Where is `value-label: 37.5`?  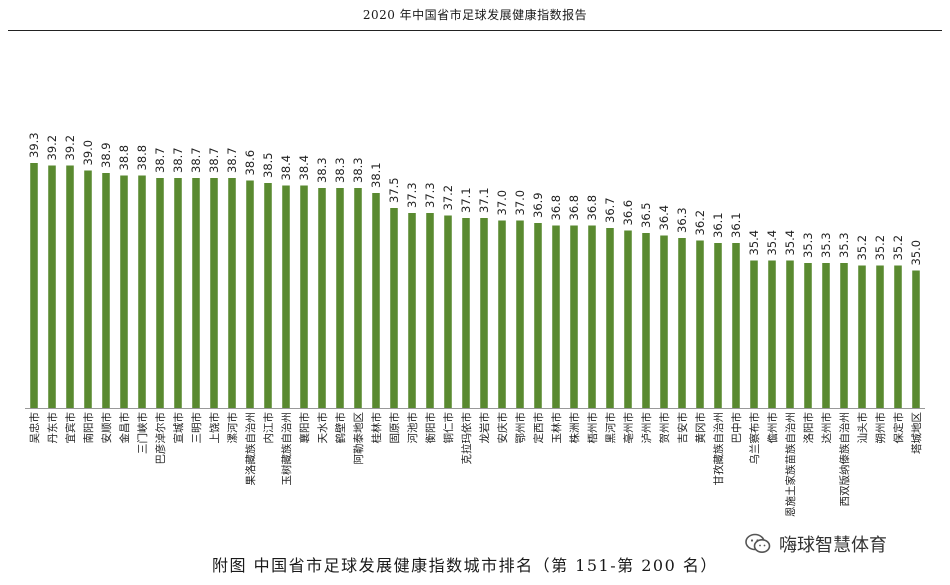
value-label: 37.5 is located at coordinates (394, 190).